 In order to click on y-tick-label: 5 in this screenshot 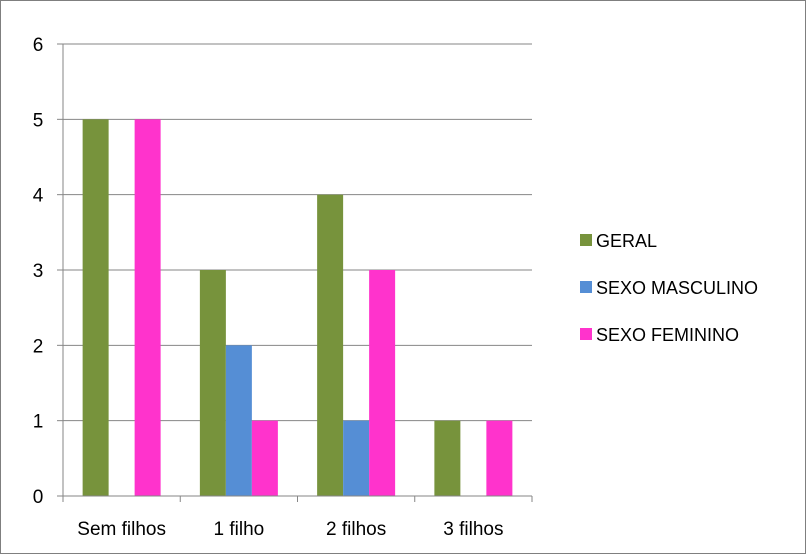, I will do `click(38, 120)`.